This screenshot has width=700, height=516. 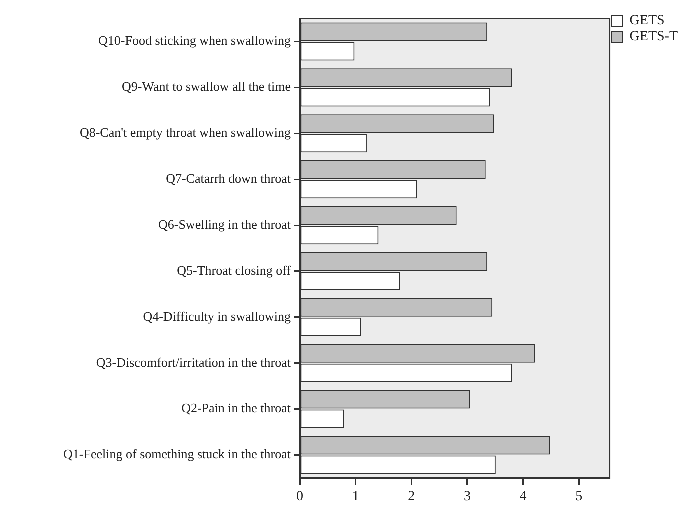 What do you see at coordinates (194, 362) in the screenshot?
I see `y-tick-label: Q3-Discomfort/irritation in the throat` at bounding box center [194, 362].